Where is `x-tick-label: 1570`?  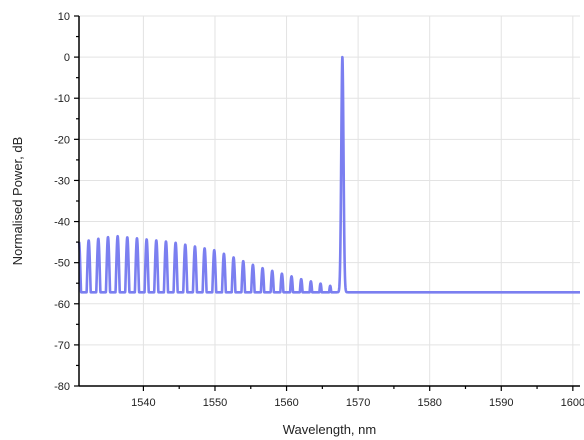 x-tick-label: 1570 is located at coordinates (358, 403).